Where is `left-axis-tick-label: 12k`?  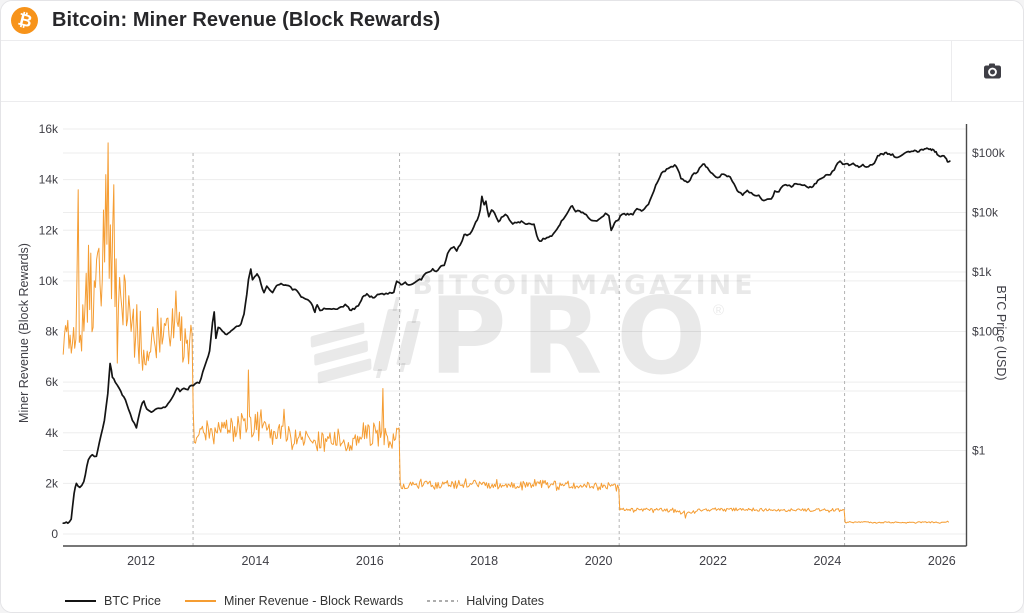
left-axis-tick-label: 12k is located at coordinates (49, 230).